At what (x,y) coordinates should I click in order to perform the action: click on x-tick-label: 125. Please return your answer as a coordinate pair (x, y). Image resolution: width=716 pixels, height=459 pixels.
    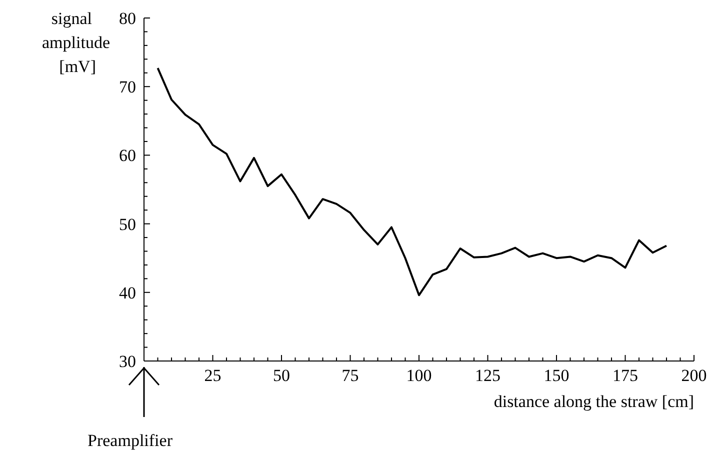
    Looking at the image, I should click on (487, 375).